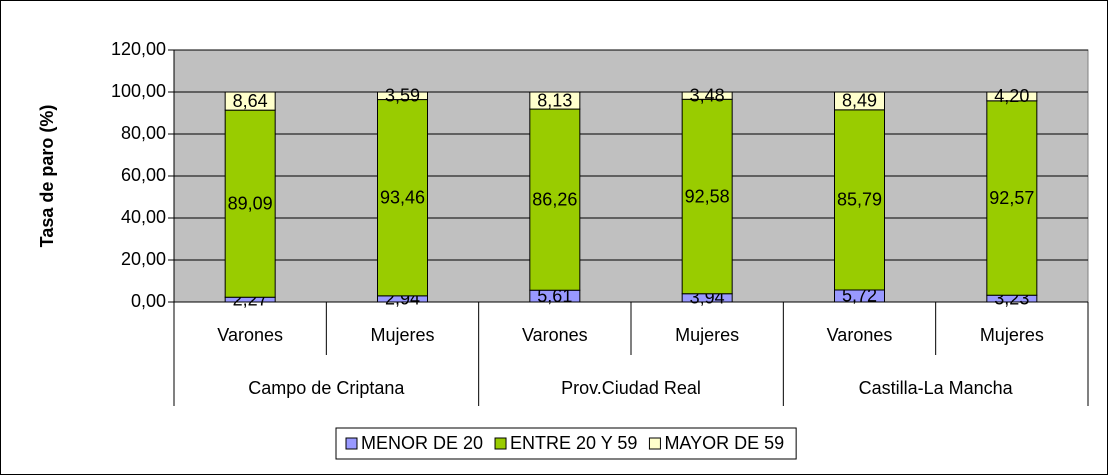 Image resolution: width=1109 pixels, height=476 pixels. I want to click on data-label: 5,61, so click(554, 296).